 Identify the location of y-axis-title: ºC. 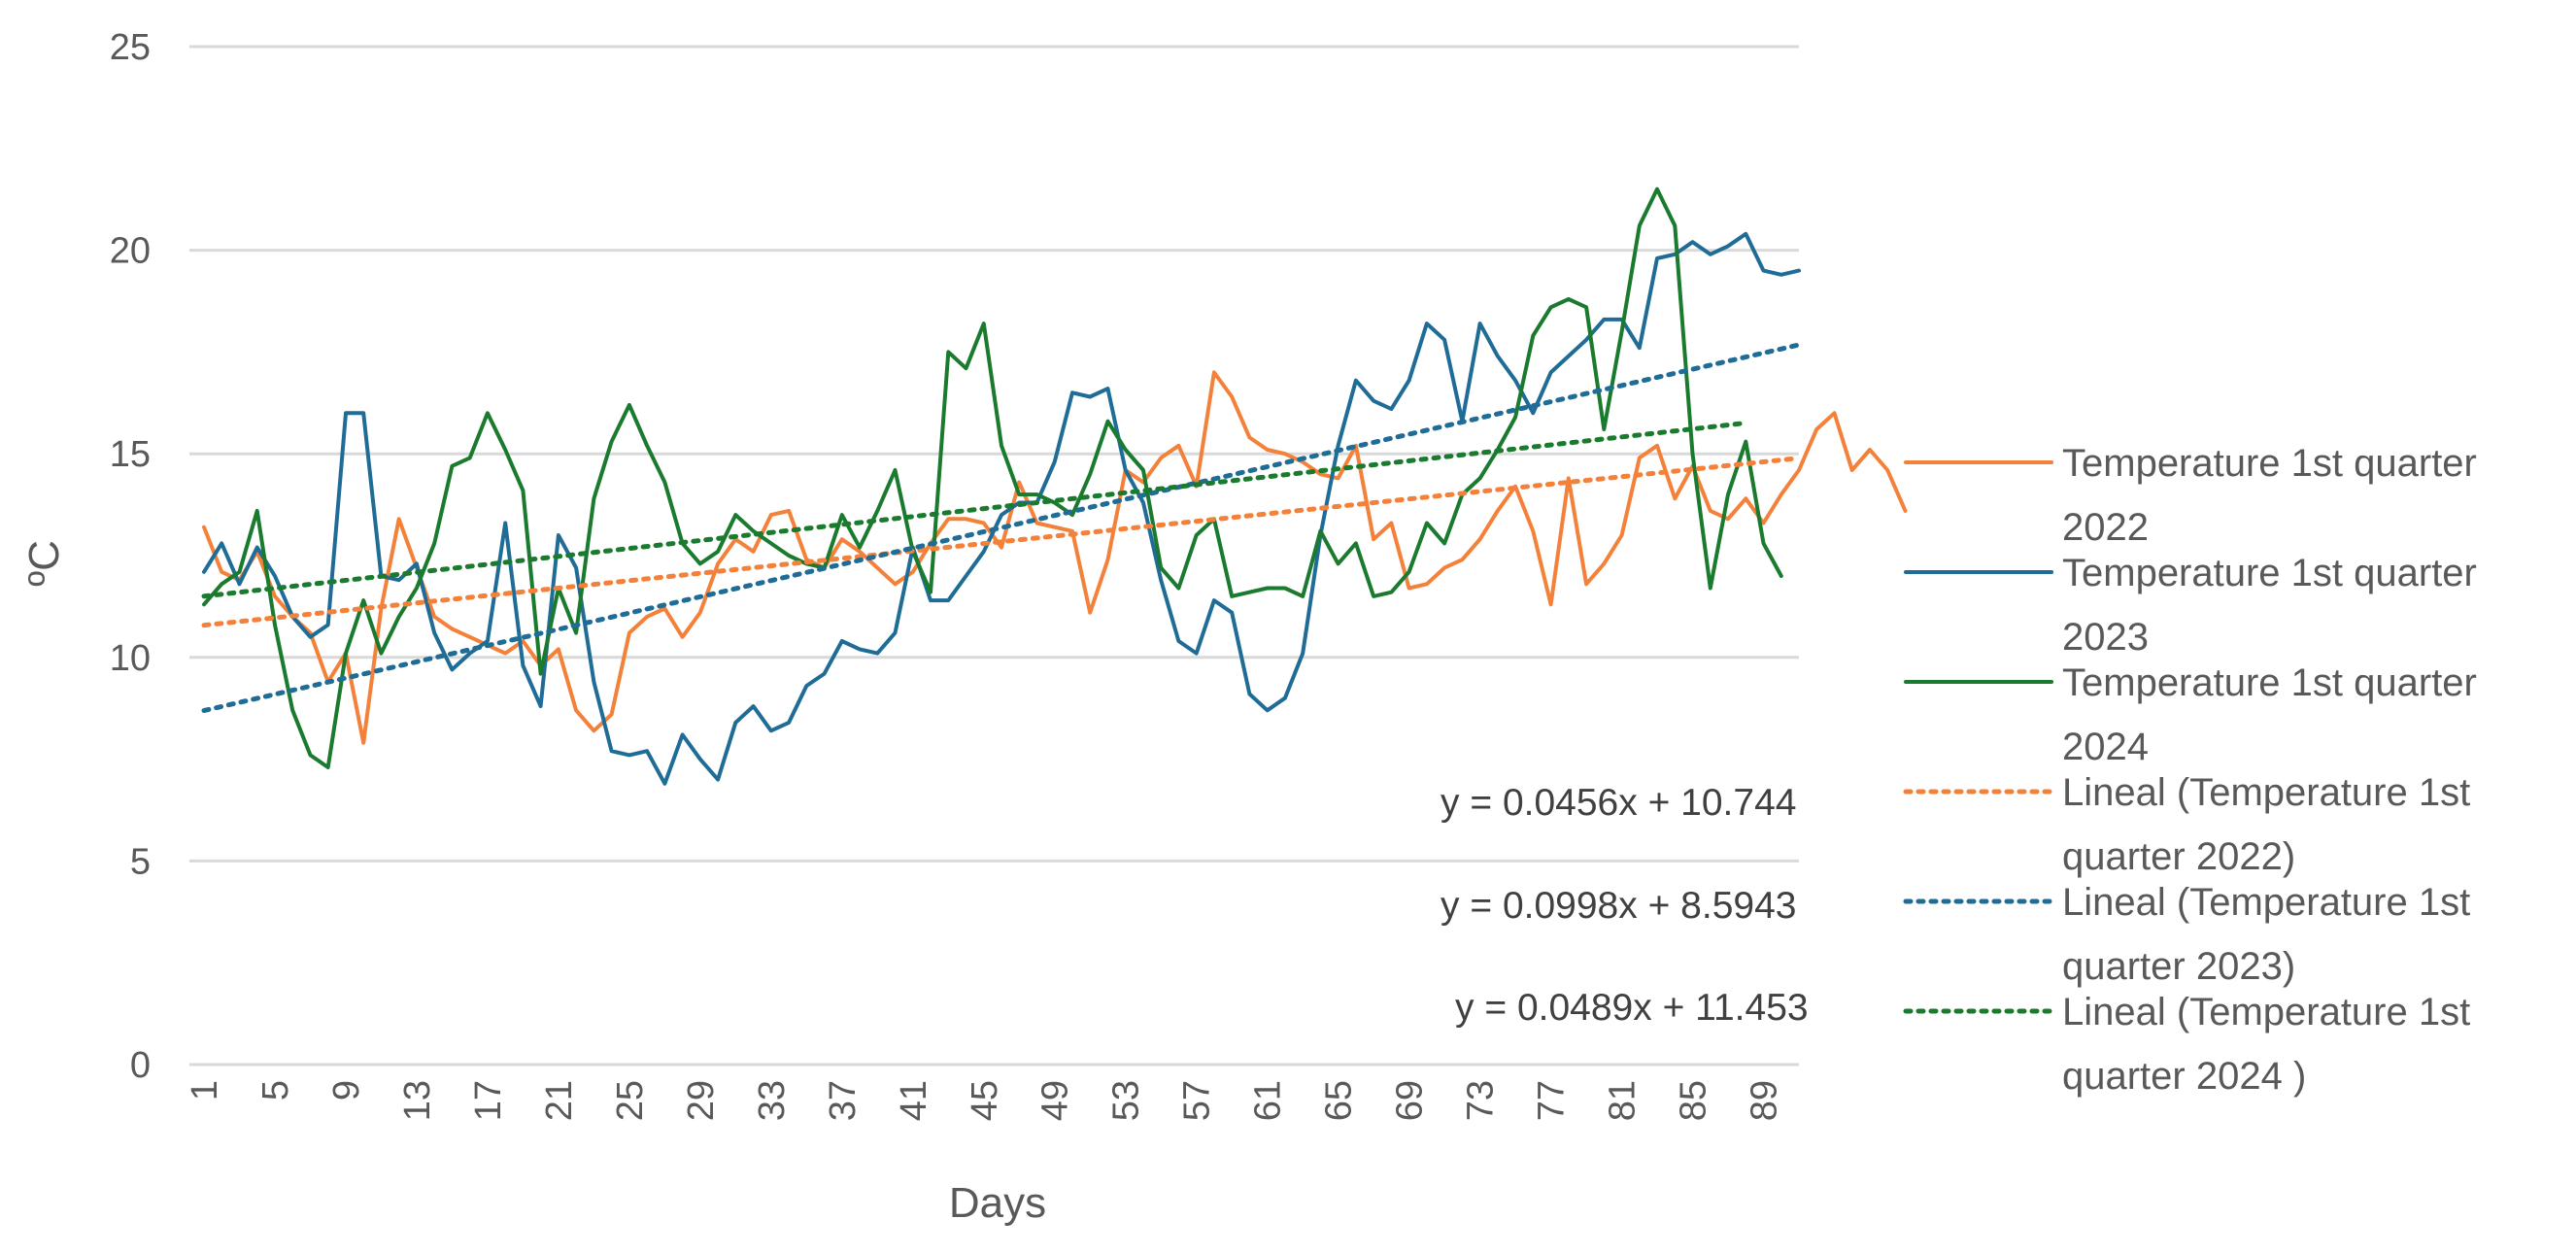
(44, 563).